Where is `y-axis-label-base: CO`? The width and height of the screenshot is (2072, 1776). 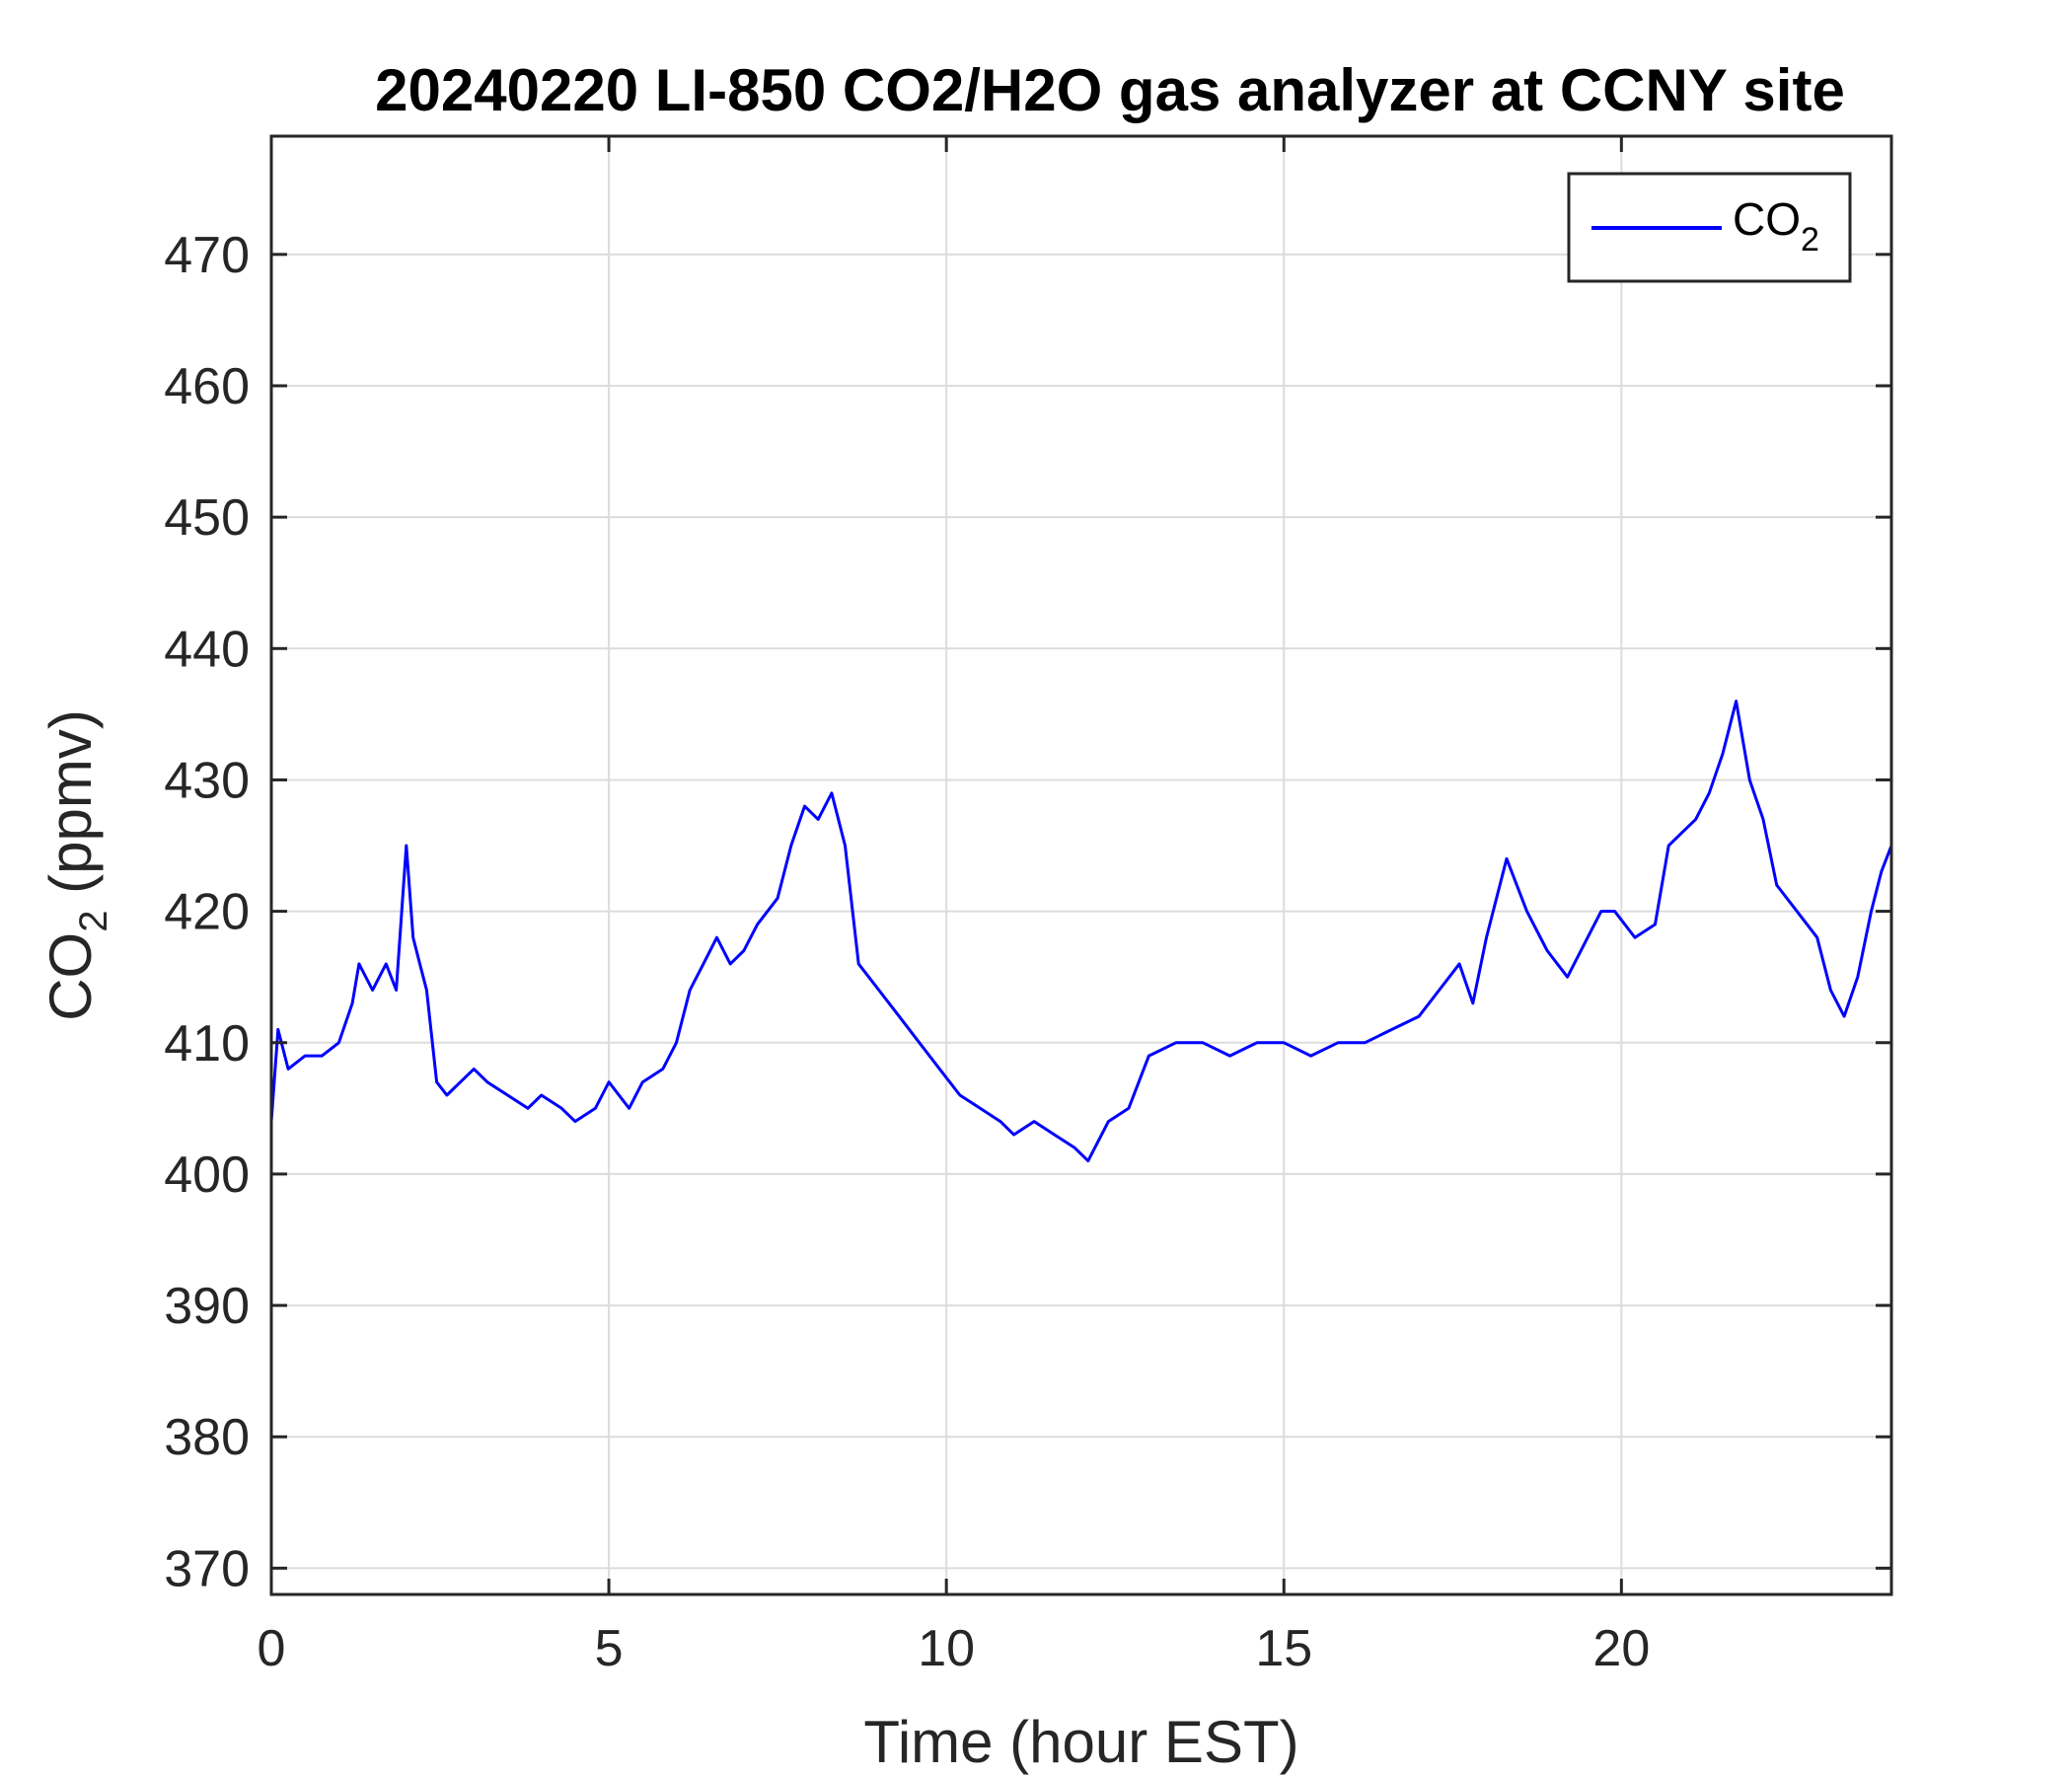
y-axis-label-base: CO is located at coordinates (71, 977).